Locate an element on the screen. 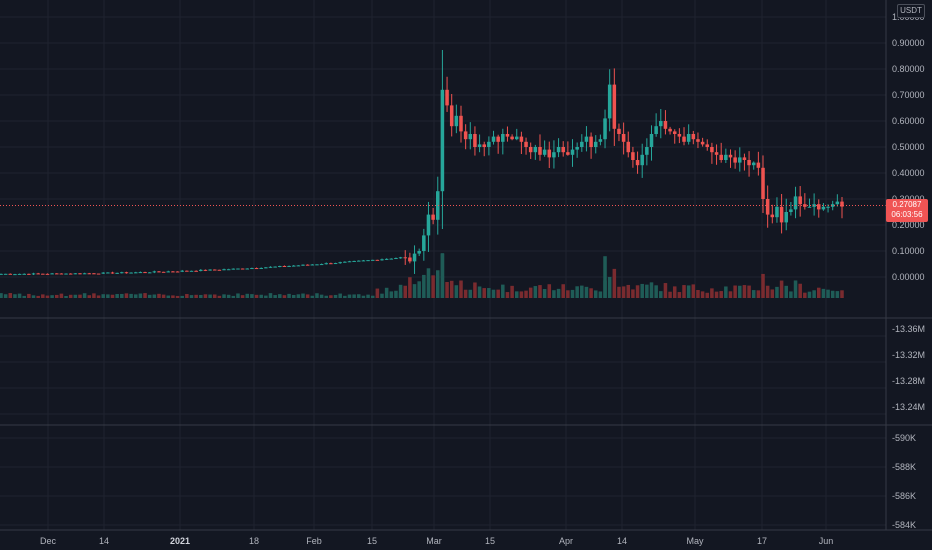  indicator-axis-2: -590K -588K -586K -584K is located at coordinates (904, 481).